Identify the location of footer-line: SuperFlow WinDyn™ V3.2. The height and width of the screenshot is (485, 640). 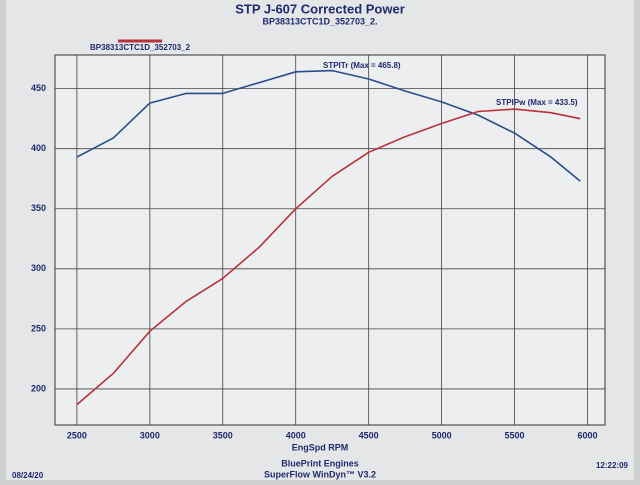
(320, 474).